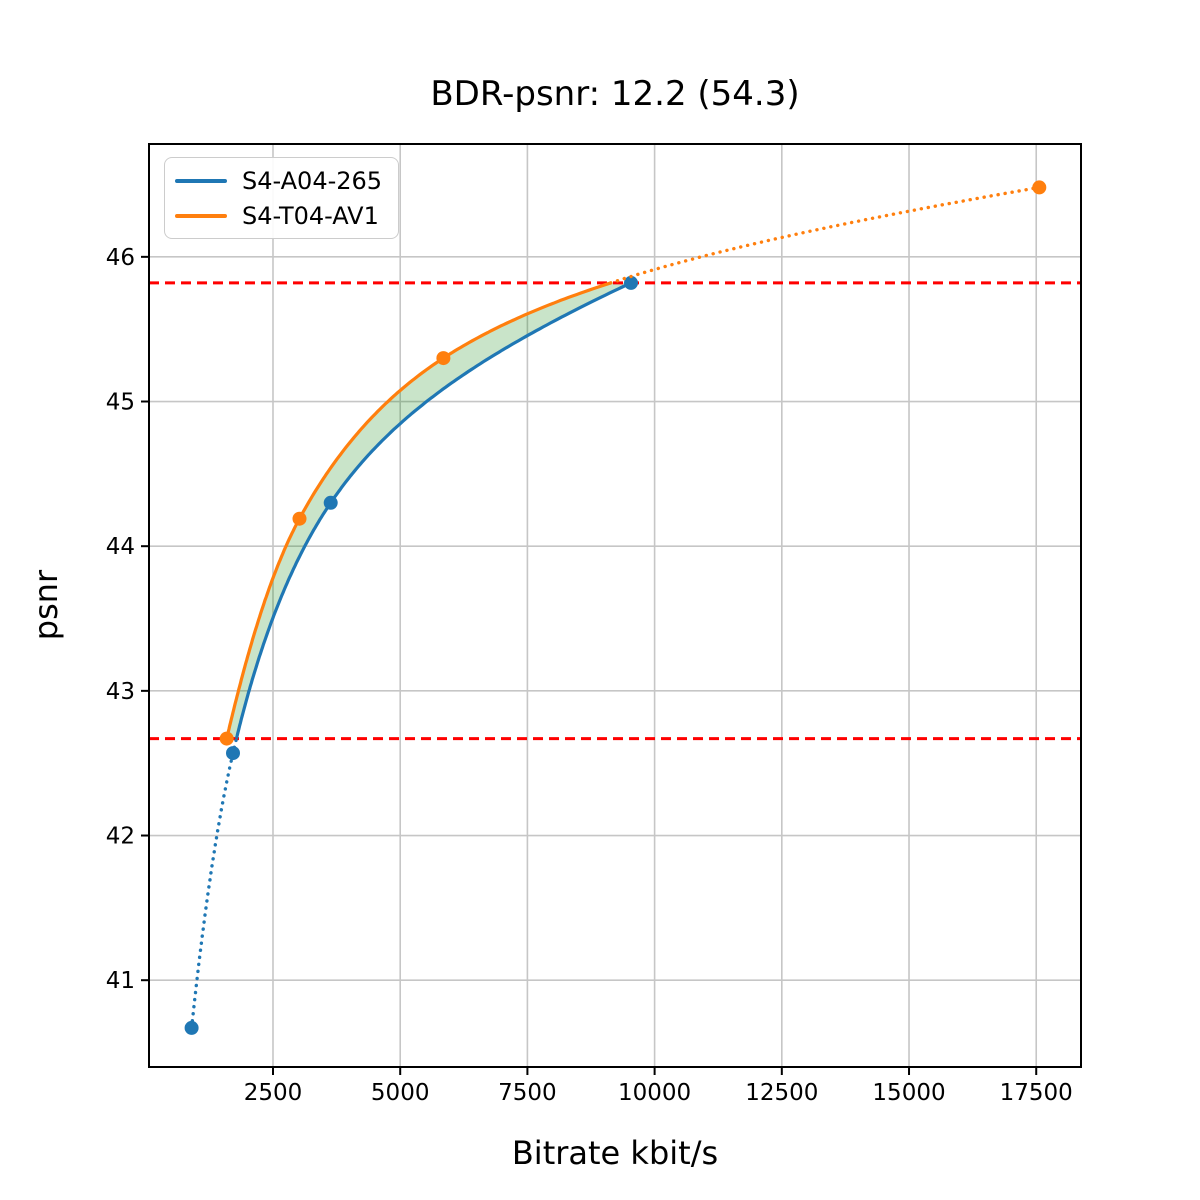 This screenshot has width=1200, height=1200. I want to click on legend-item: S4-A04-265, so click(278, 180).